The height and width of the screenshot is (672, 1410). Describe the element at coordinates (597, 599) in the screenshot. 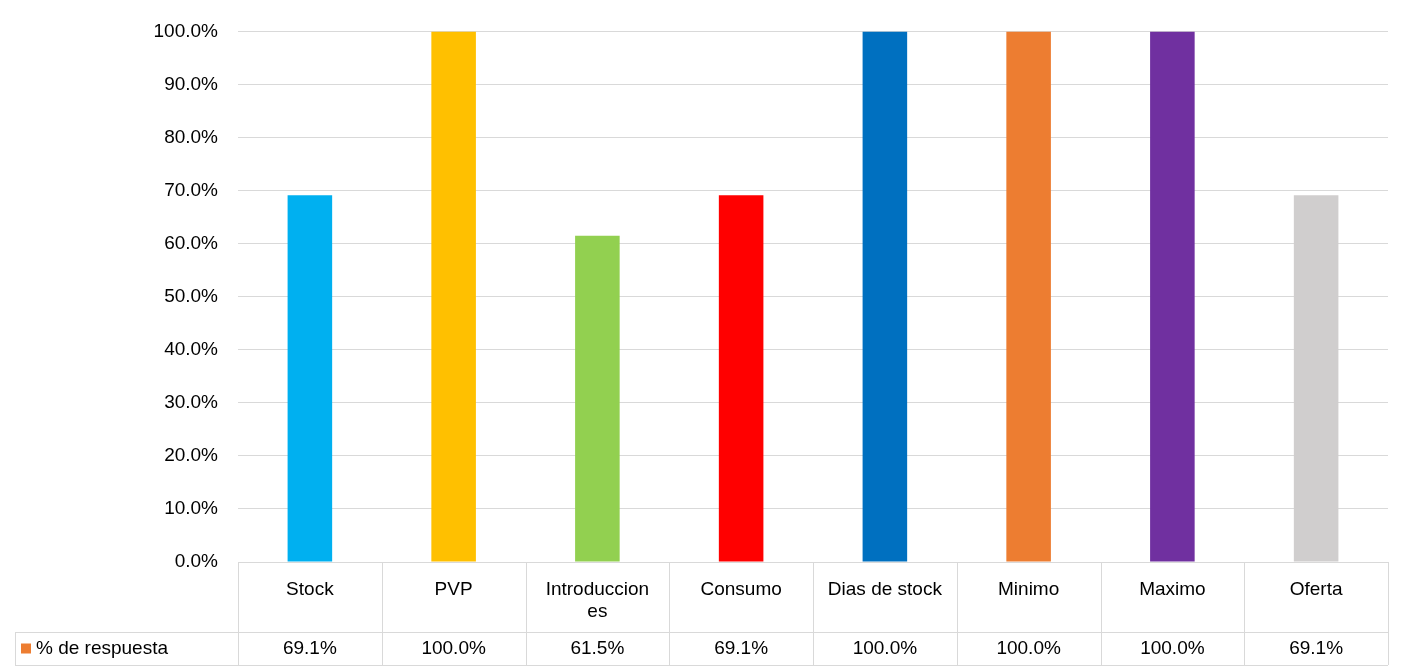

I see `x-tick-label: Introducciones` at that location.